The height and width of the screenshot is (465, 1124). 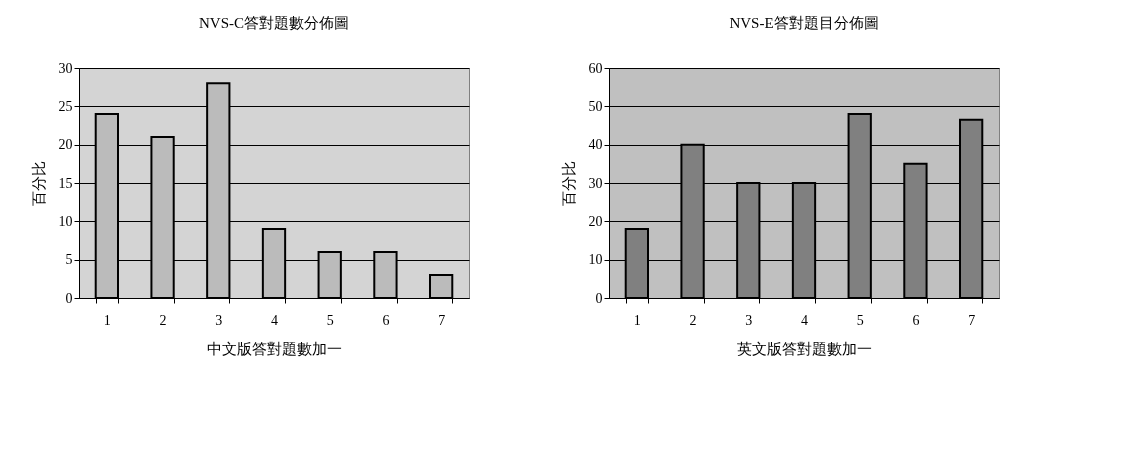 I want to click on x-axis-title: 英文版答對題數加一, so click(x=804, y=348).